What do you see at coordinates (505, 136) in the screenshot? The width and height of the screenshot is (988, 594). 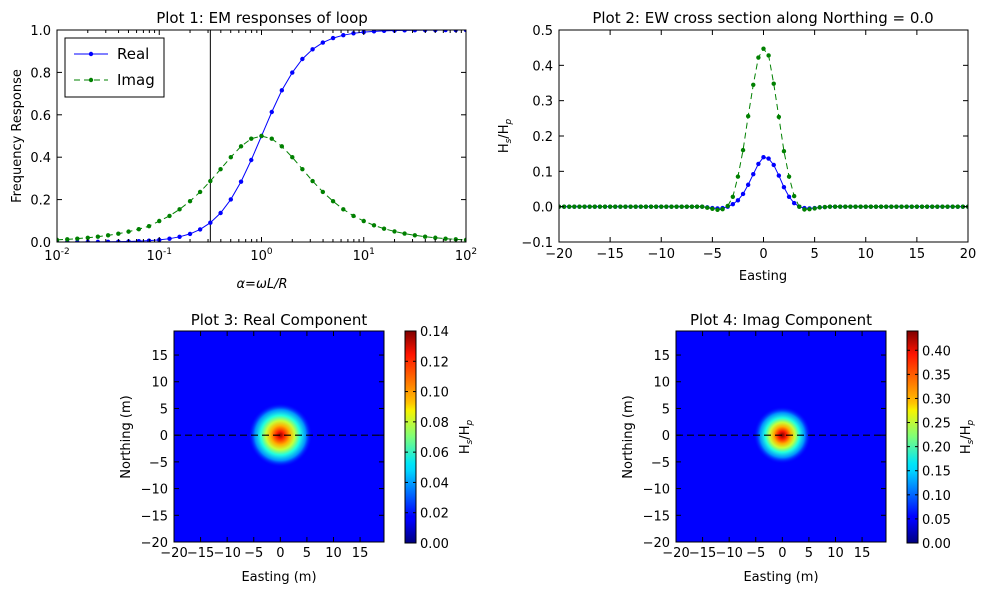 I see `plot2-ylabel: Hs/Hp` at bounding box center [505, 136].